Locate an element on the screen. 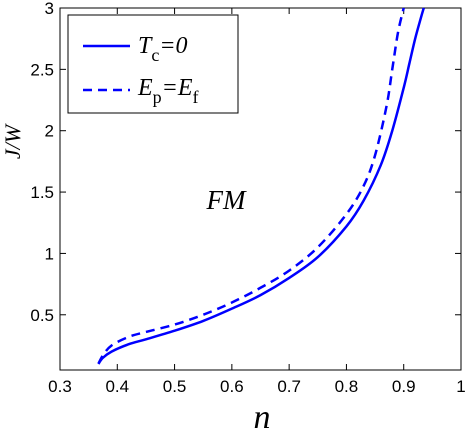  x-tick-label: 0.9 is located at coordinates (404, 386).